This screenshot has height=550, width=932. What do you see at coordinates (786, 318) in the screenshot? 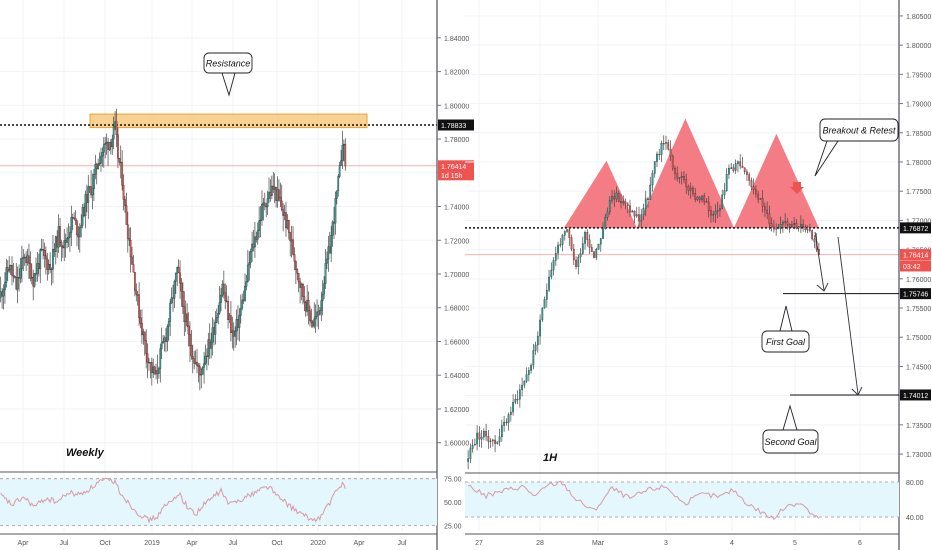
I see `first-goal-callout-pointer` at bounding box center [786, 318].